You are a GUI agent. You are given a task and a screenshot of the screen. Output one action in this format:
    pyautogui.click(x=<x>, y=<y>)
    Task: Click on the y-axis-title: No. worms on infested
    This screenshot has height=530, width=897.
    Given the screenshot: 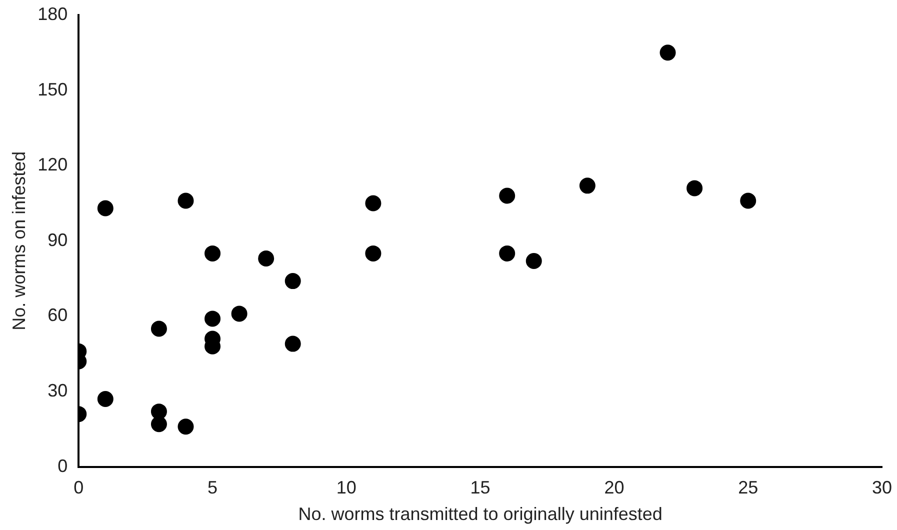 What is the action you would take?
    pyautogui.click(x=18, y=240)
    